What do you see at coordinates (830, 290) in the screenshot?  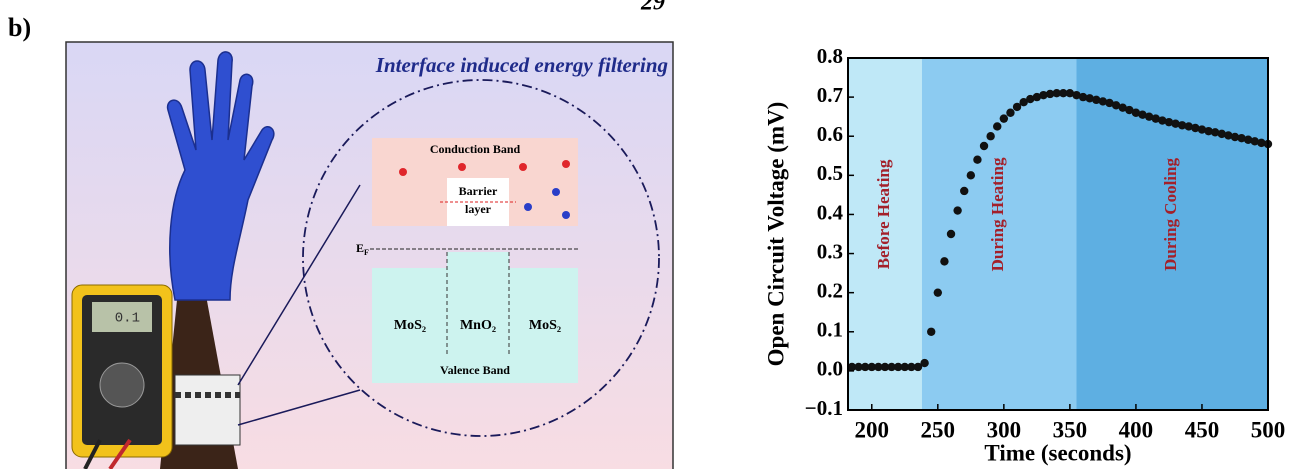 I see `y-tick-label: 0.2` at bounding box center [830, 290].